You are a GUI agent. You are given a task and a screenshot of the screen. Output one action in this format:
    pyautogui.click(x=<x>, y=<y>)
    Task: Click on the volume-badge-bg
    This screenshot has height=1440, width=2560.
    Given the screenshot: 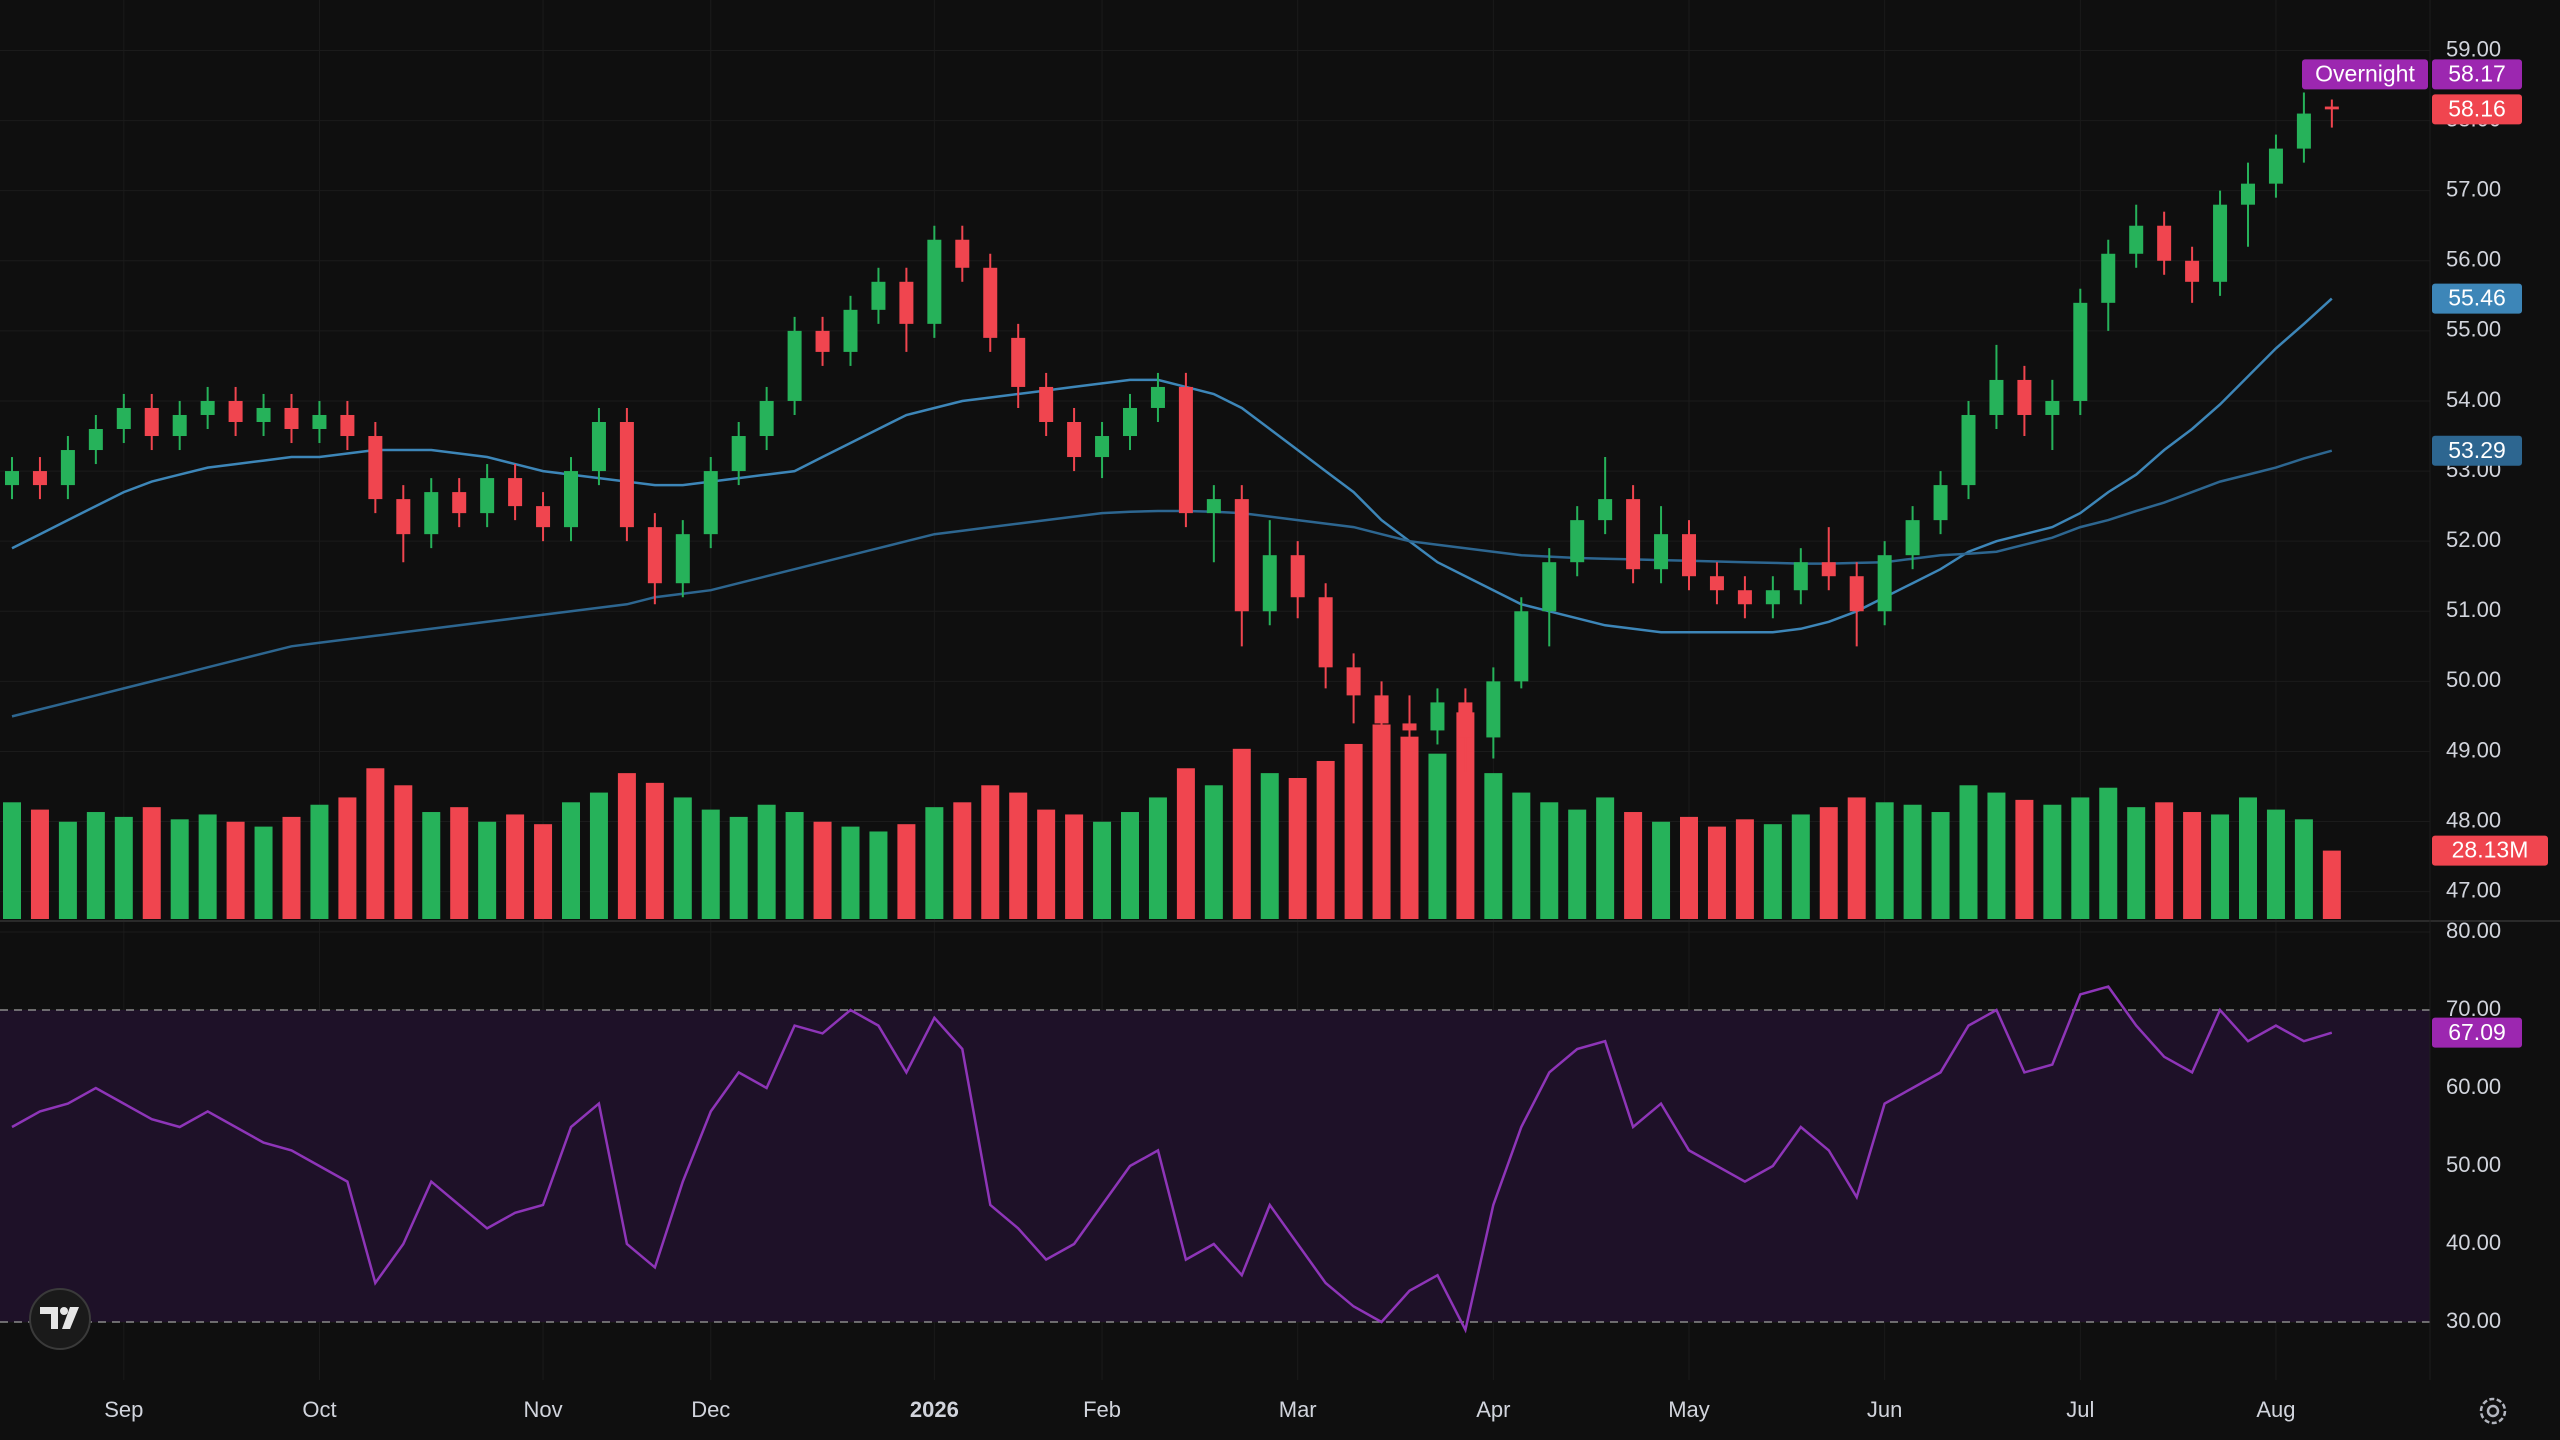 What is the action you would take?
    pyautogui.click(x=2490, y=850)
    